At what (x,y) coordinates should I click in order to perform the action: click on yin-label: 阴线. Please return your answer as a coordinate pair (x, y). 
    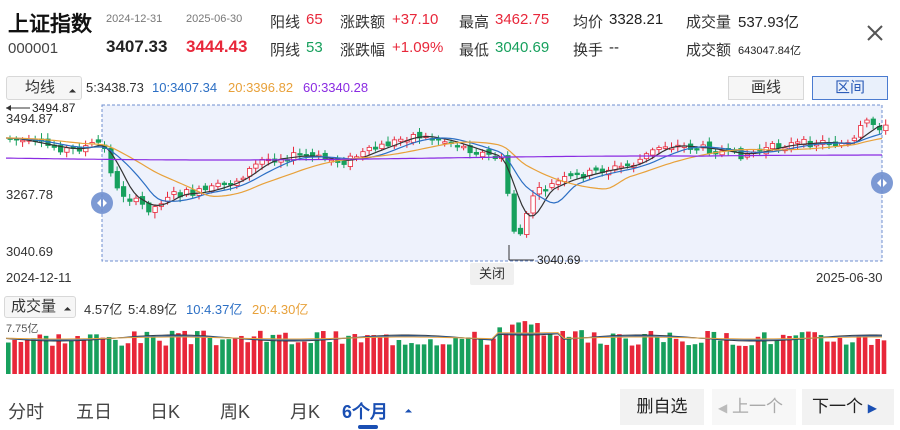
    Looking at the image, I should click on (285, 50).